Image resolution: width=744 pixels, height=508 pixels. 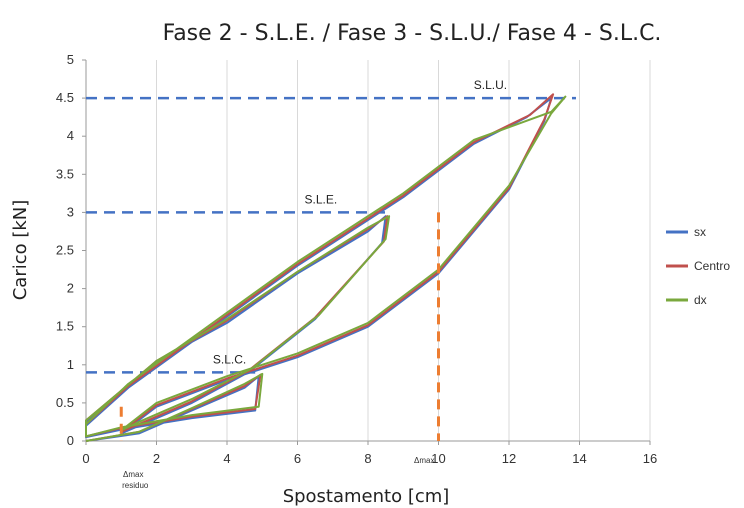 I want to click on x-tick-label: 14, so click(x=579, y=458).